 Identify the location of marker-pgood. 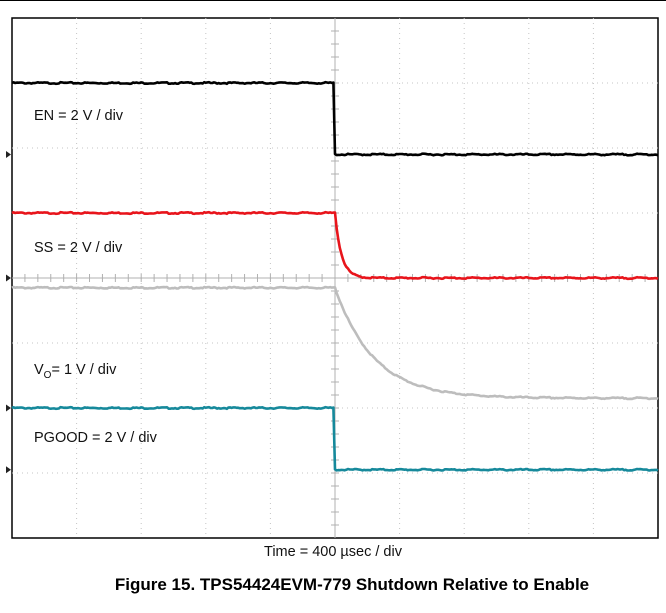
(8, 470).